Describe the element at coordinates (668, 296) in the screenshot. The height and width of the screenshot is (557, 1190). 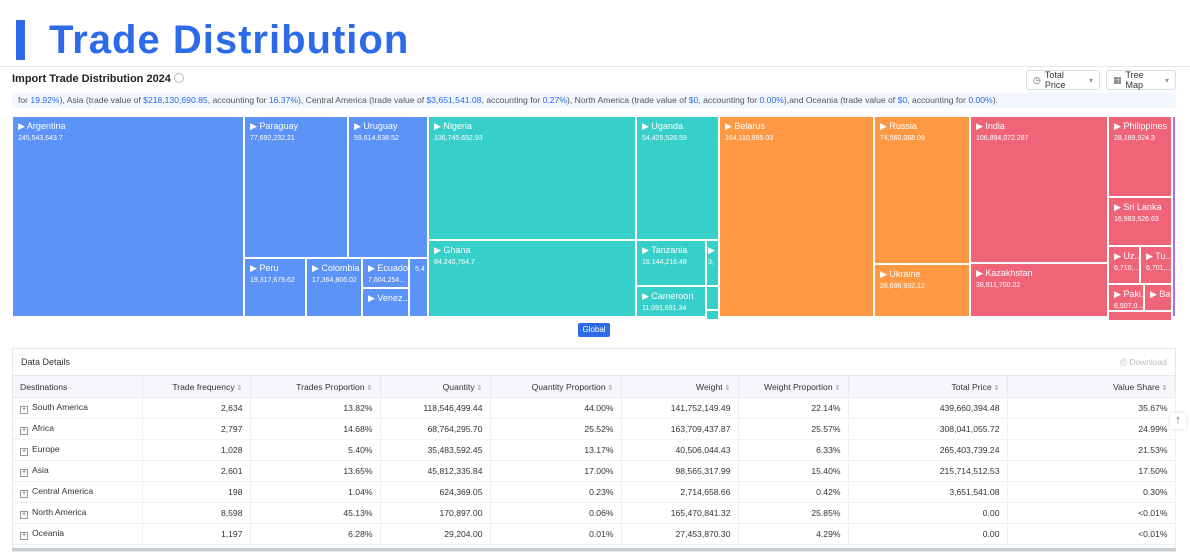
I see `treemap-cell-label: ▶ Cameroon` at that location.